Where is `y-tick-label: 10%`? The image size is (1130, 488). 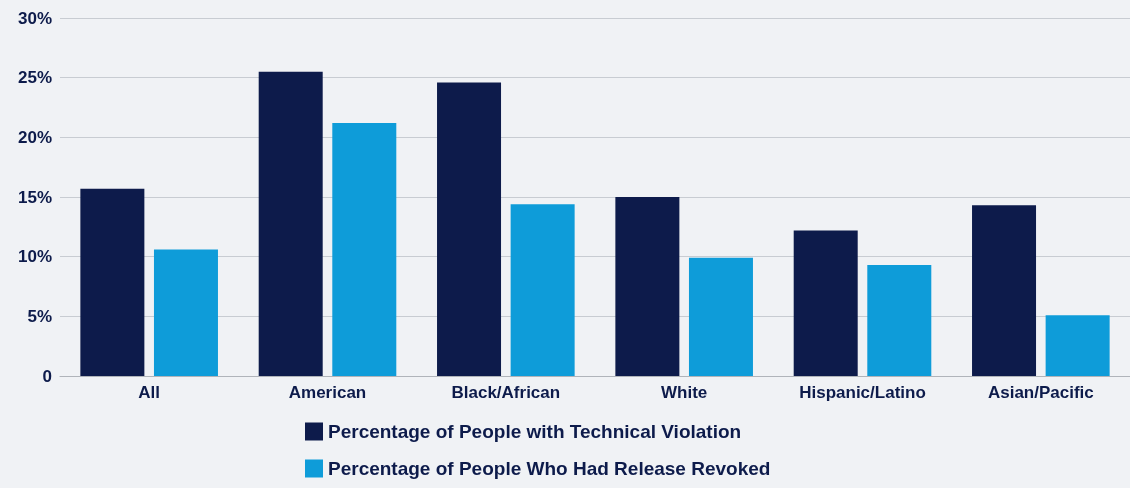 y-tick-label: 10% is located at coordinates (34, 257).